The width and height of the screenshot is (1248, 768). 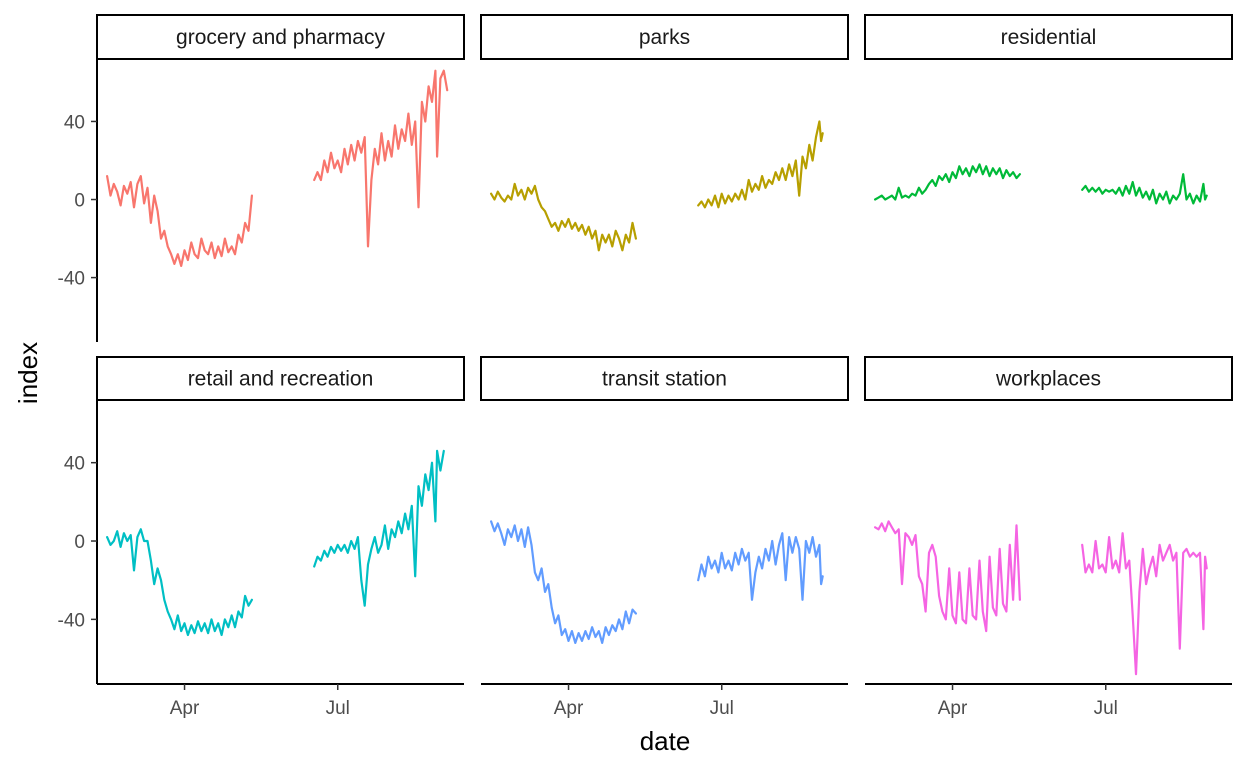 What do you see at coordinates (664, 537) in the screenshot?
I see `facet-panel-transit-station: transit station Apr Jul` at bounding box center [664, 537].